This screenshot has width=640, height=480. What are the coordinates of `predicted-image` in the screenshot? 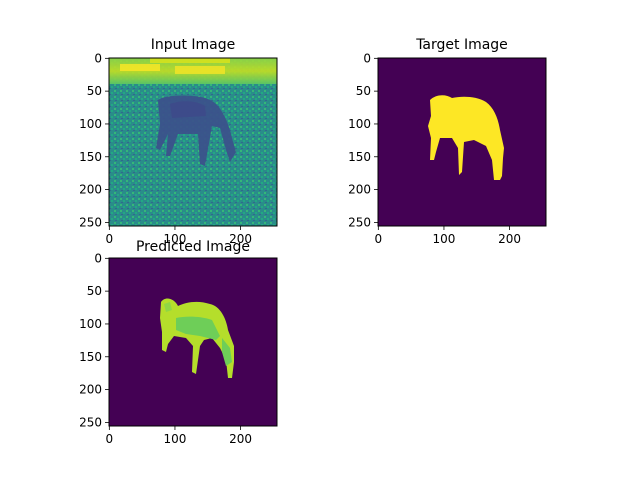 It's located at (193, 342).